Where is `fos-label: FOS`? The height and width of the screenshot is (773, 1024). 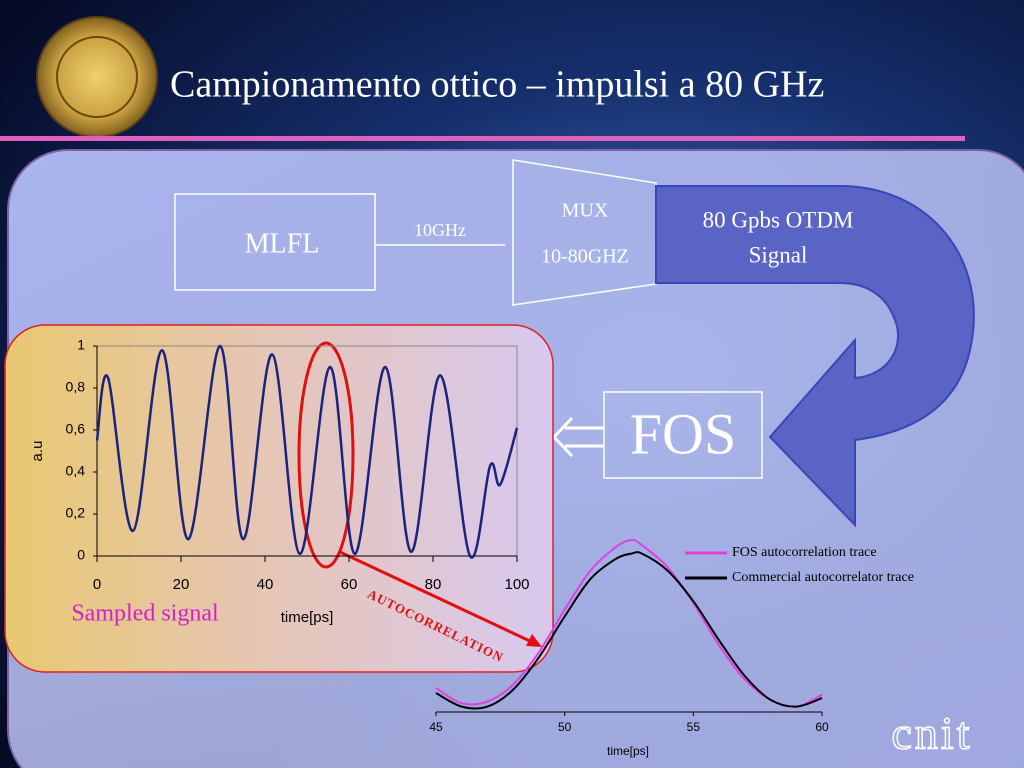
fos-label: FOS is located at coordinates (683, 433).